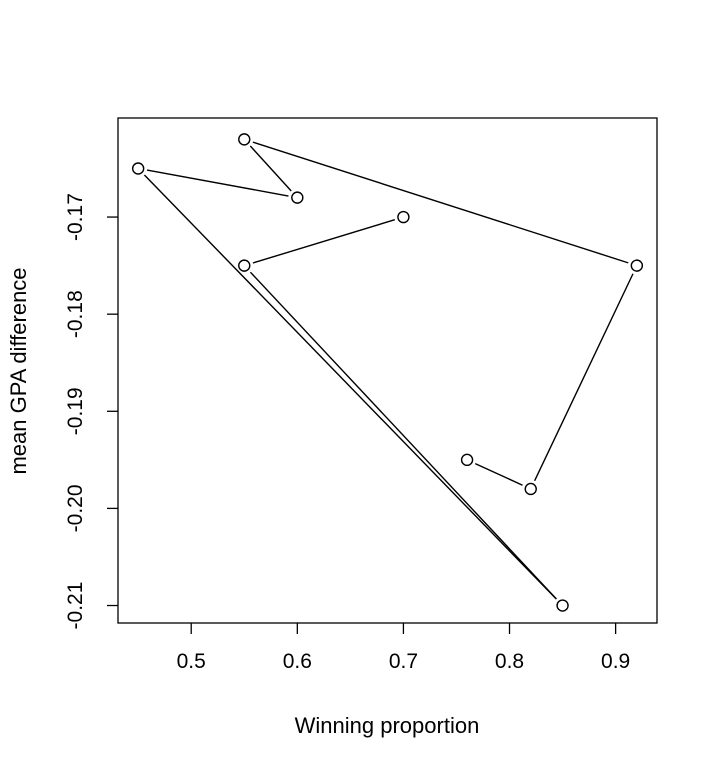 The width and height of the screenshot is (719, 771). Describe the element at coordinates (403, 648) in the screenshot. I see `x-axis: 0.5 0.6 0.7 0.8 0.9` at that location.